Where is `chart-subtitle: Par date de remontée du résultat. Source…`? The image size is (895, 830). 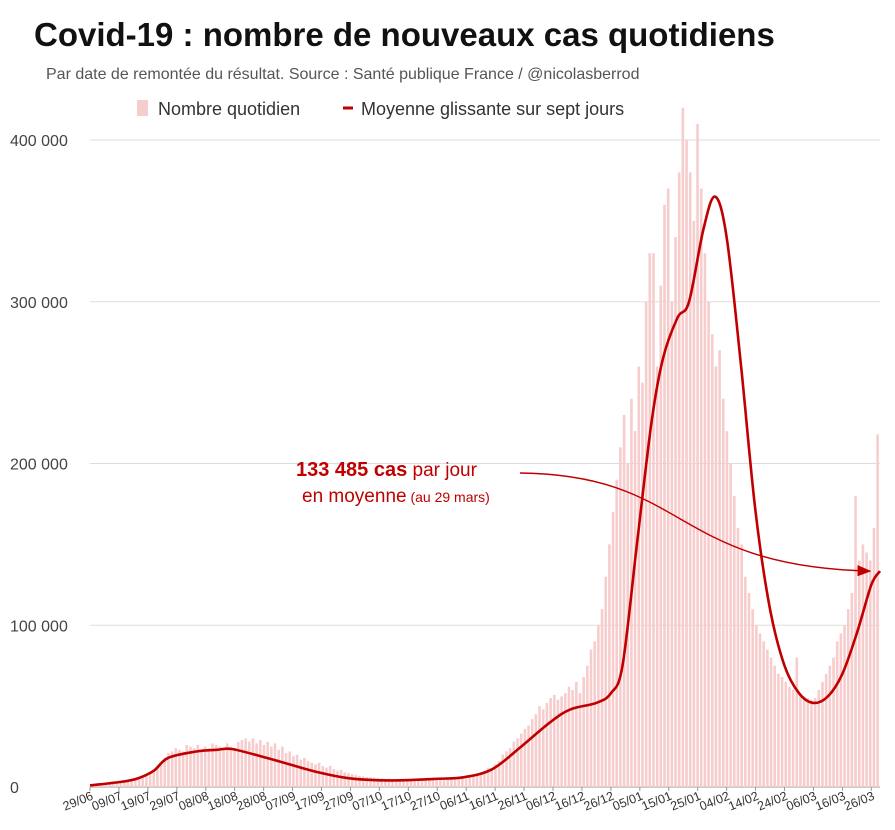 chart-subtitle: Par date de remontée du résultat. Source… is located at coordinates (343, 74).